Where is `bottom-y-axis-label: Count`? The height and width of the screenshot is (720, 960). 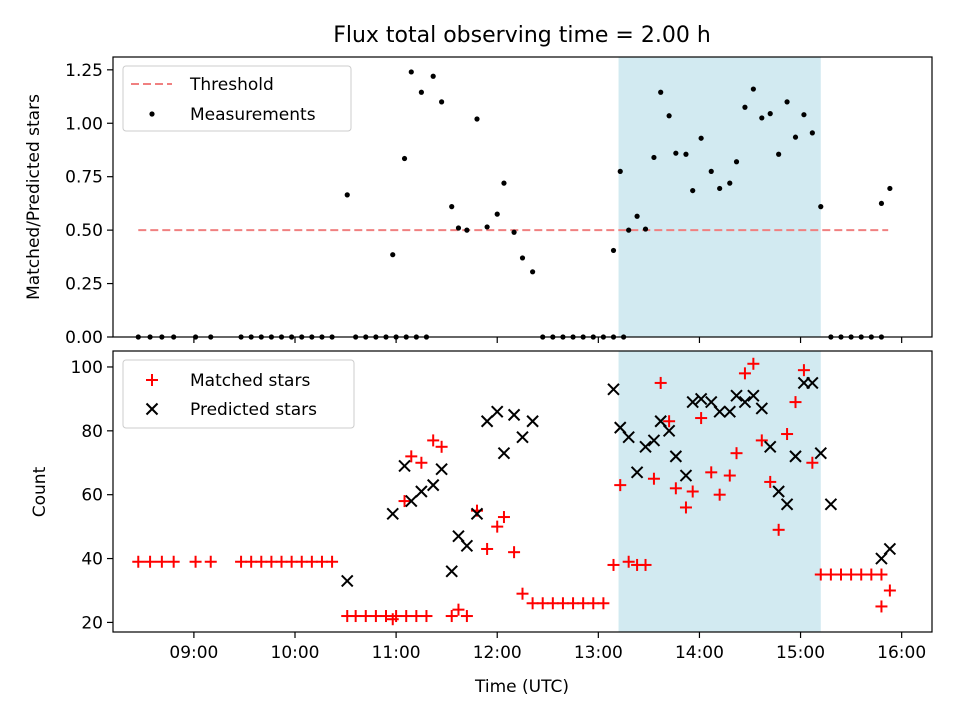 bottom-y-axis-label: Count is located at coordinates (40, 491).